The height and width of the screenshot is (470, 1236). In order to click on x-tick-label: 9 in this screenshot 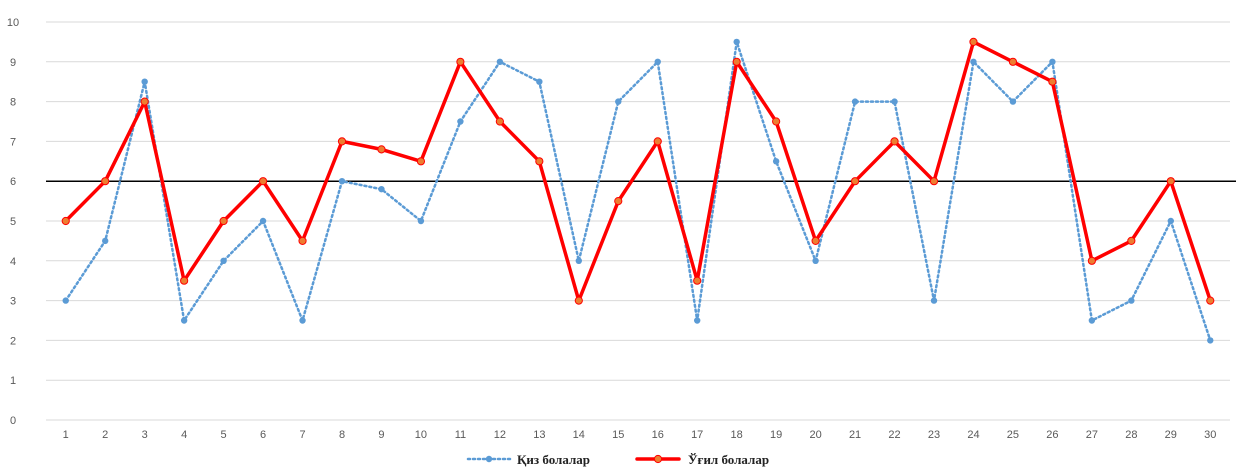, I will do `click(381, 435)`.